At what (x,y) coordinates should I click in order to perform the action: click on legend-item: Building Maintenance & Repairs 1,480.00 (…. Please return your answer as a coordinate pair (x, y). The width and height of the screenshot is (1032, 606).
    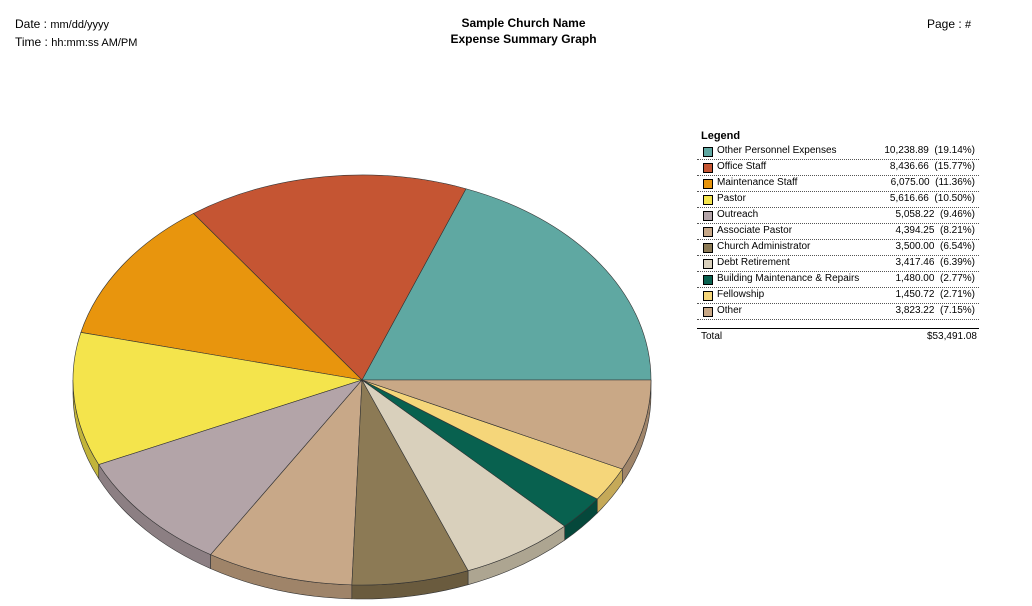
    Looking at the image, I should click on (838, 280).